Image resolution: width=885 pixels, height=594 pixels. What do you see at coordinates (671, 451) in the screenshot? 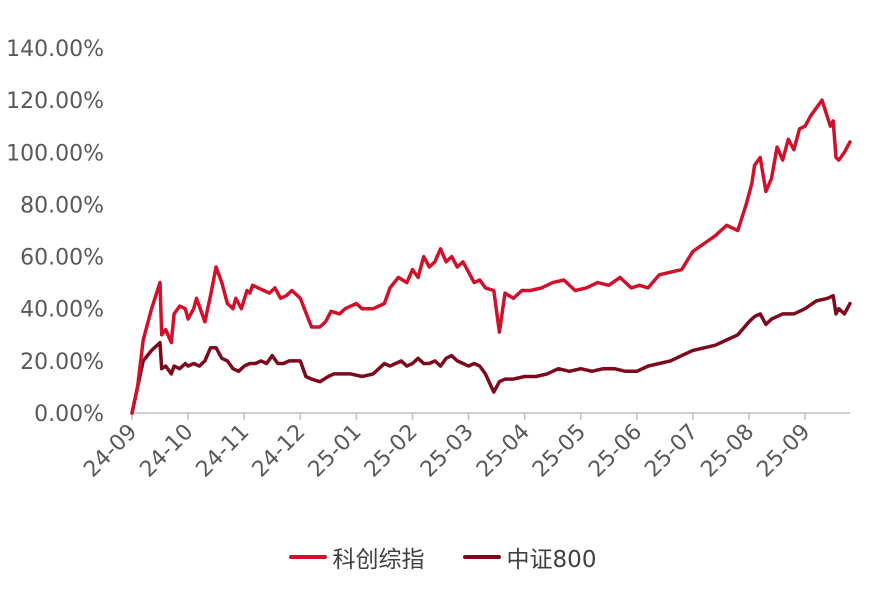
I see `x-tick-label: 25-07` at bounding box center [671, 451].